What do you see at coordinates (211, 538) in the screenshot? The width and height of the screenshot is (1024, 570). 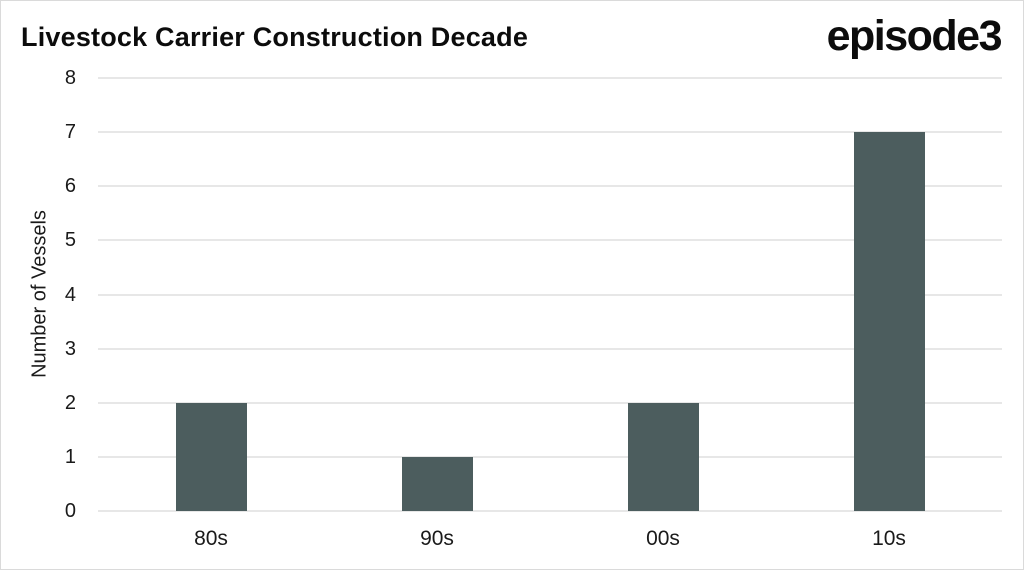 I see `x-tick-label-80s: 80s` at bounding box center [211, 538].